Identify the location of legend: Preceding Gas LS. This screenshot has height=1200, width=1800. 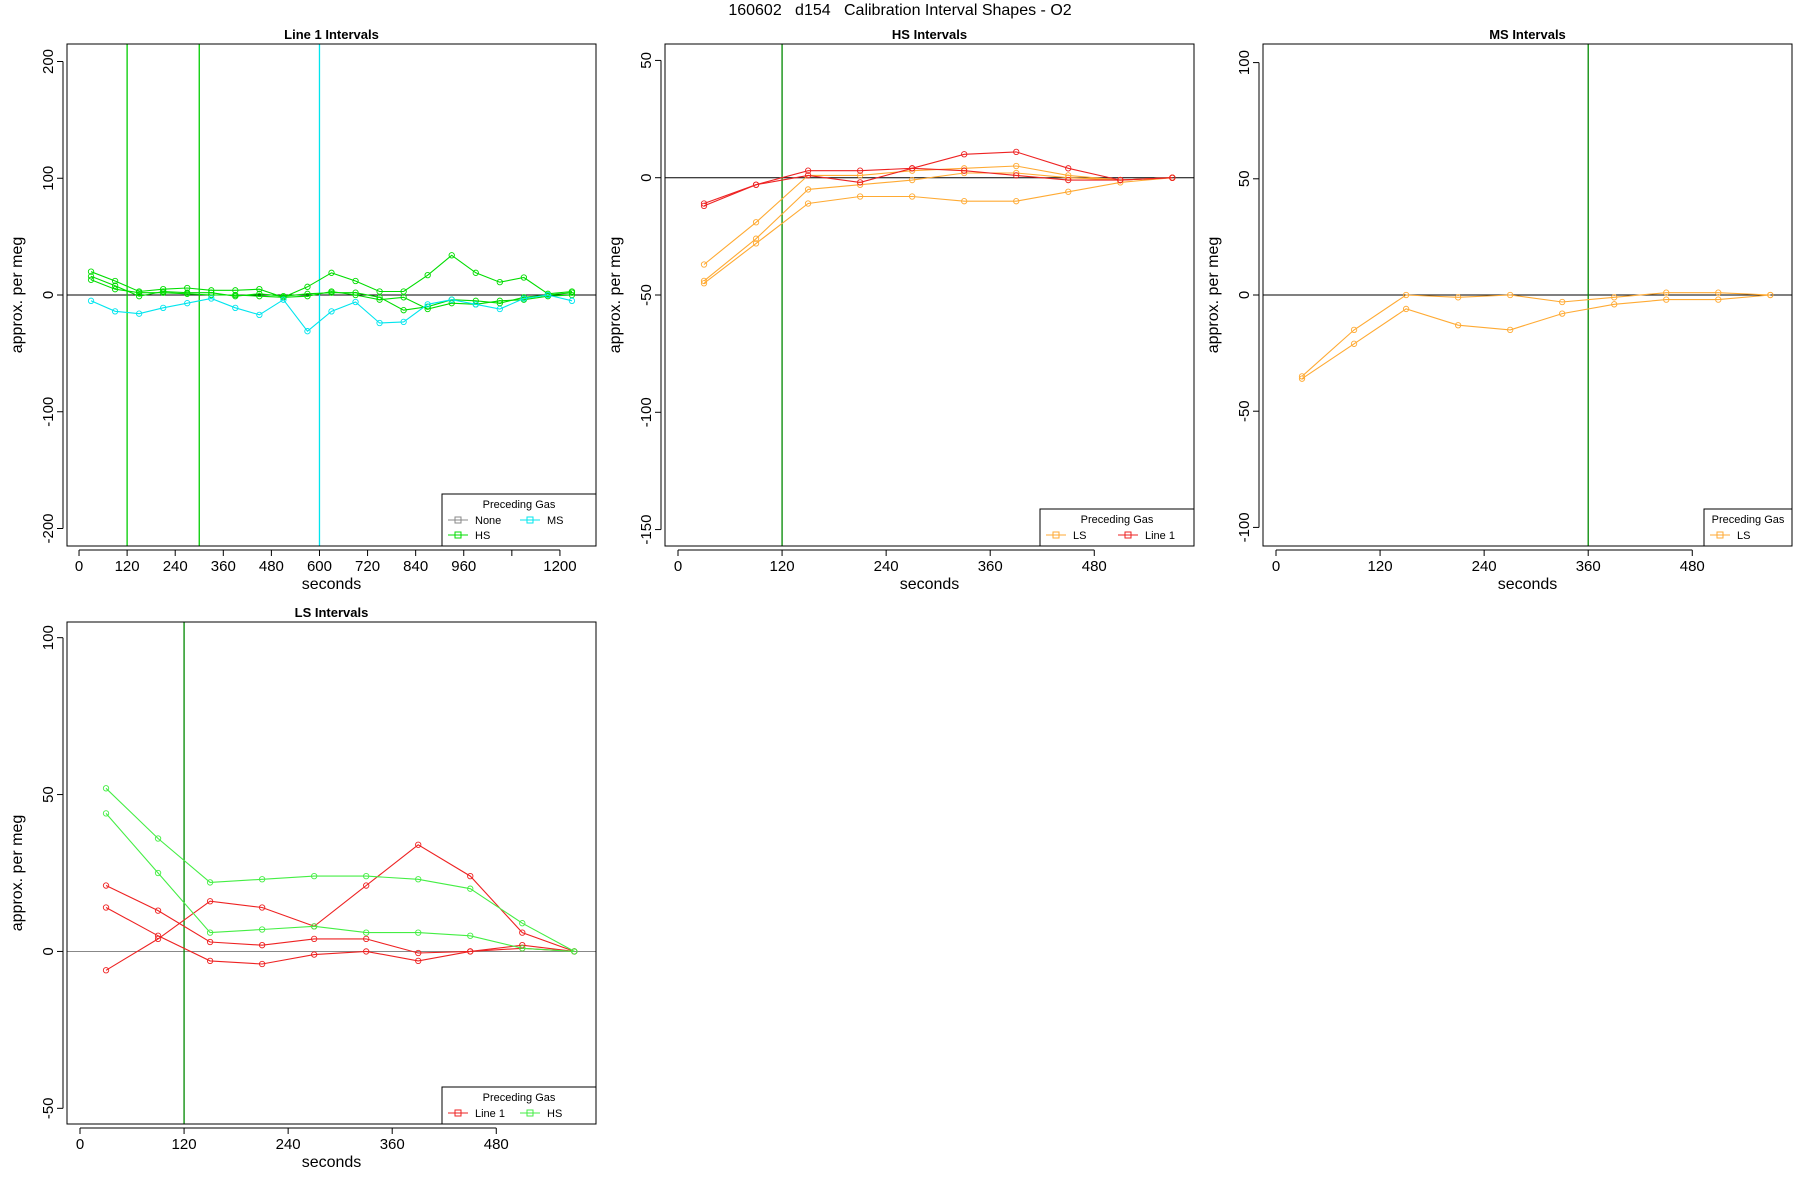
(1748, 527).